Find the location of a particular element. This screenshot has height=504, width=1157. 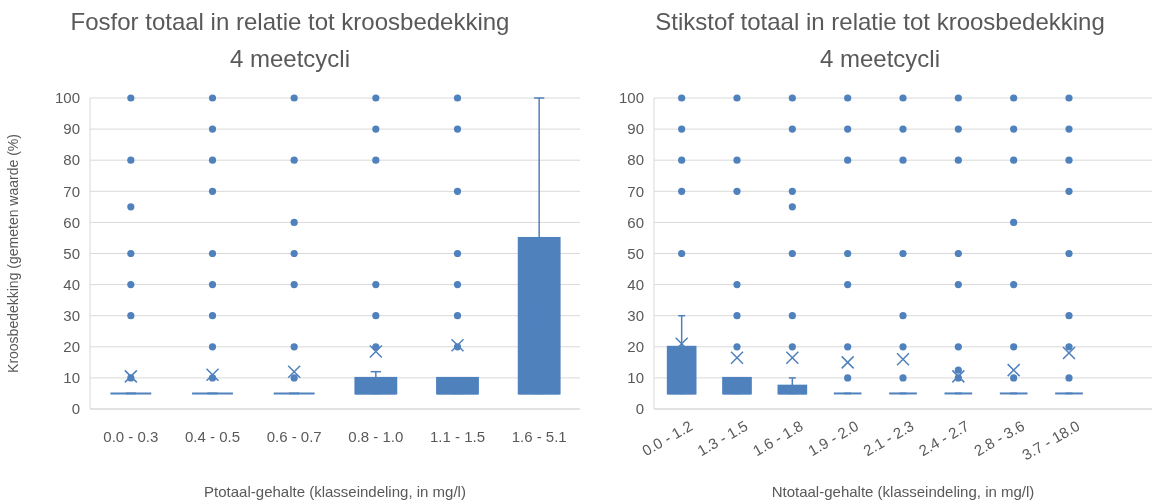

chart-title: Fosfor totaal in relatie tot kroosbedekking is located at coordinates (290, 21).